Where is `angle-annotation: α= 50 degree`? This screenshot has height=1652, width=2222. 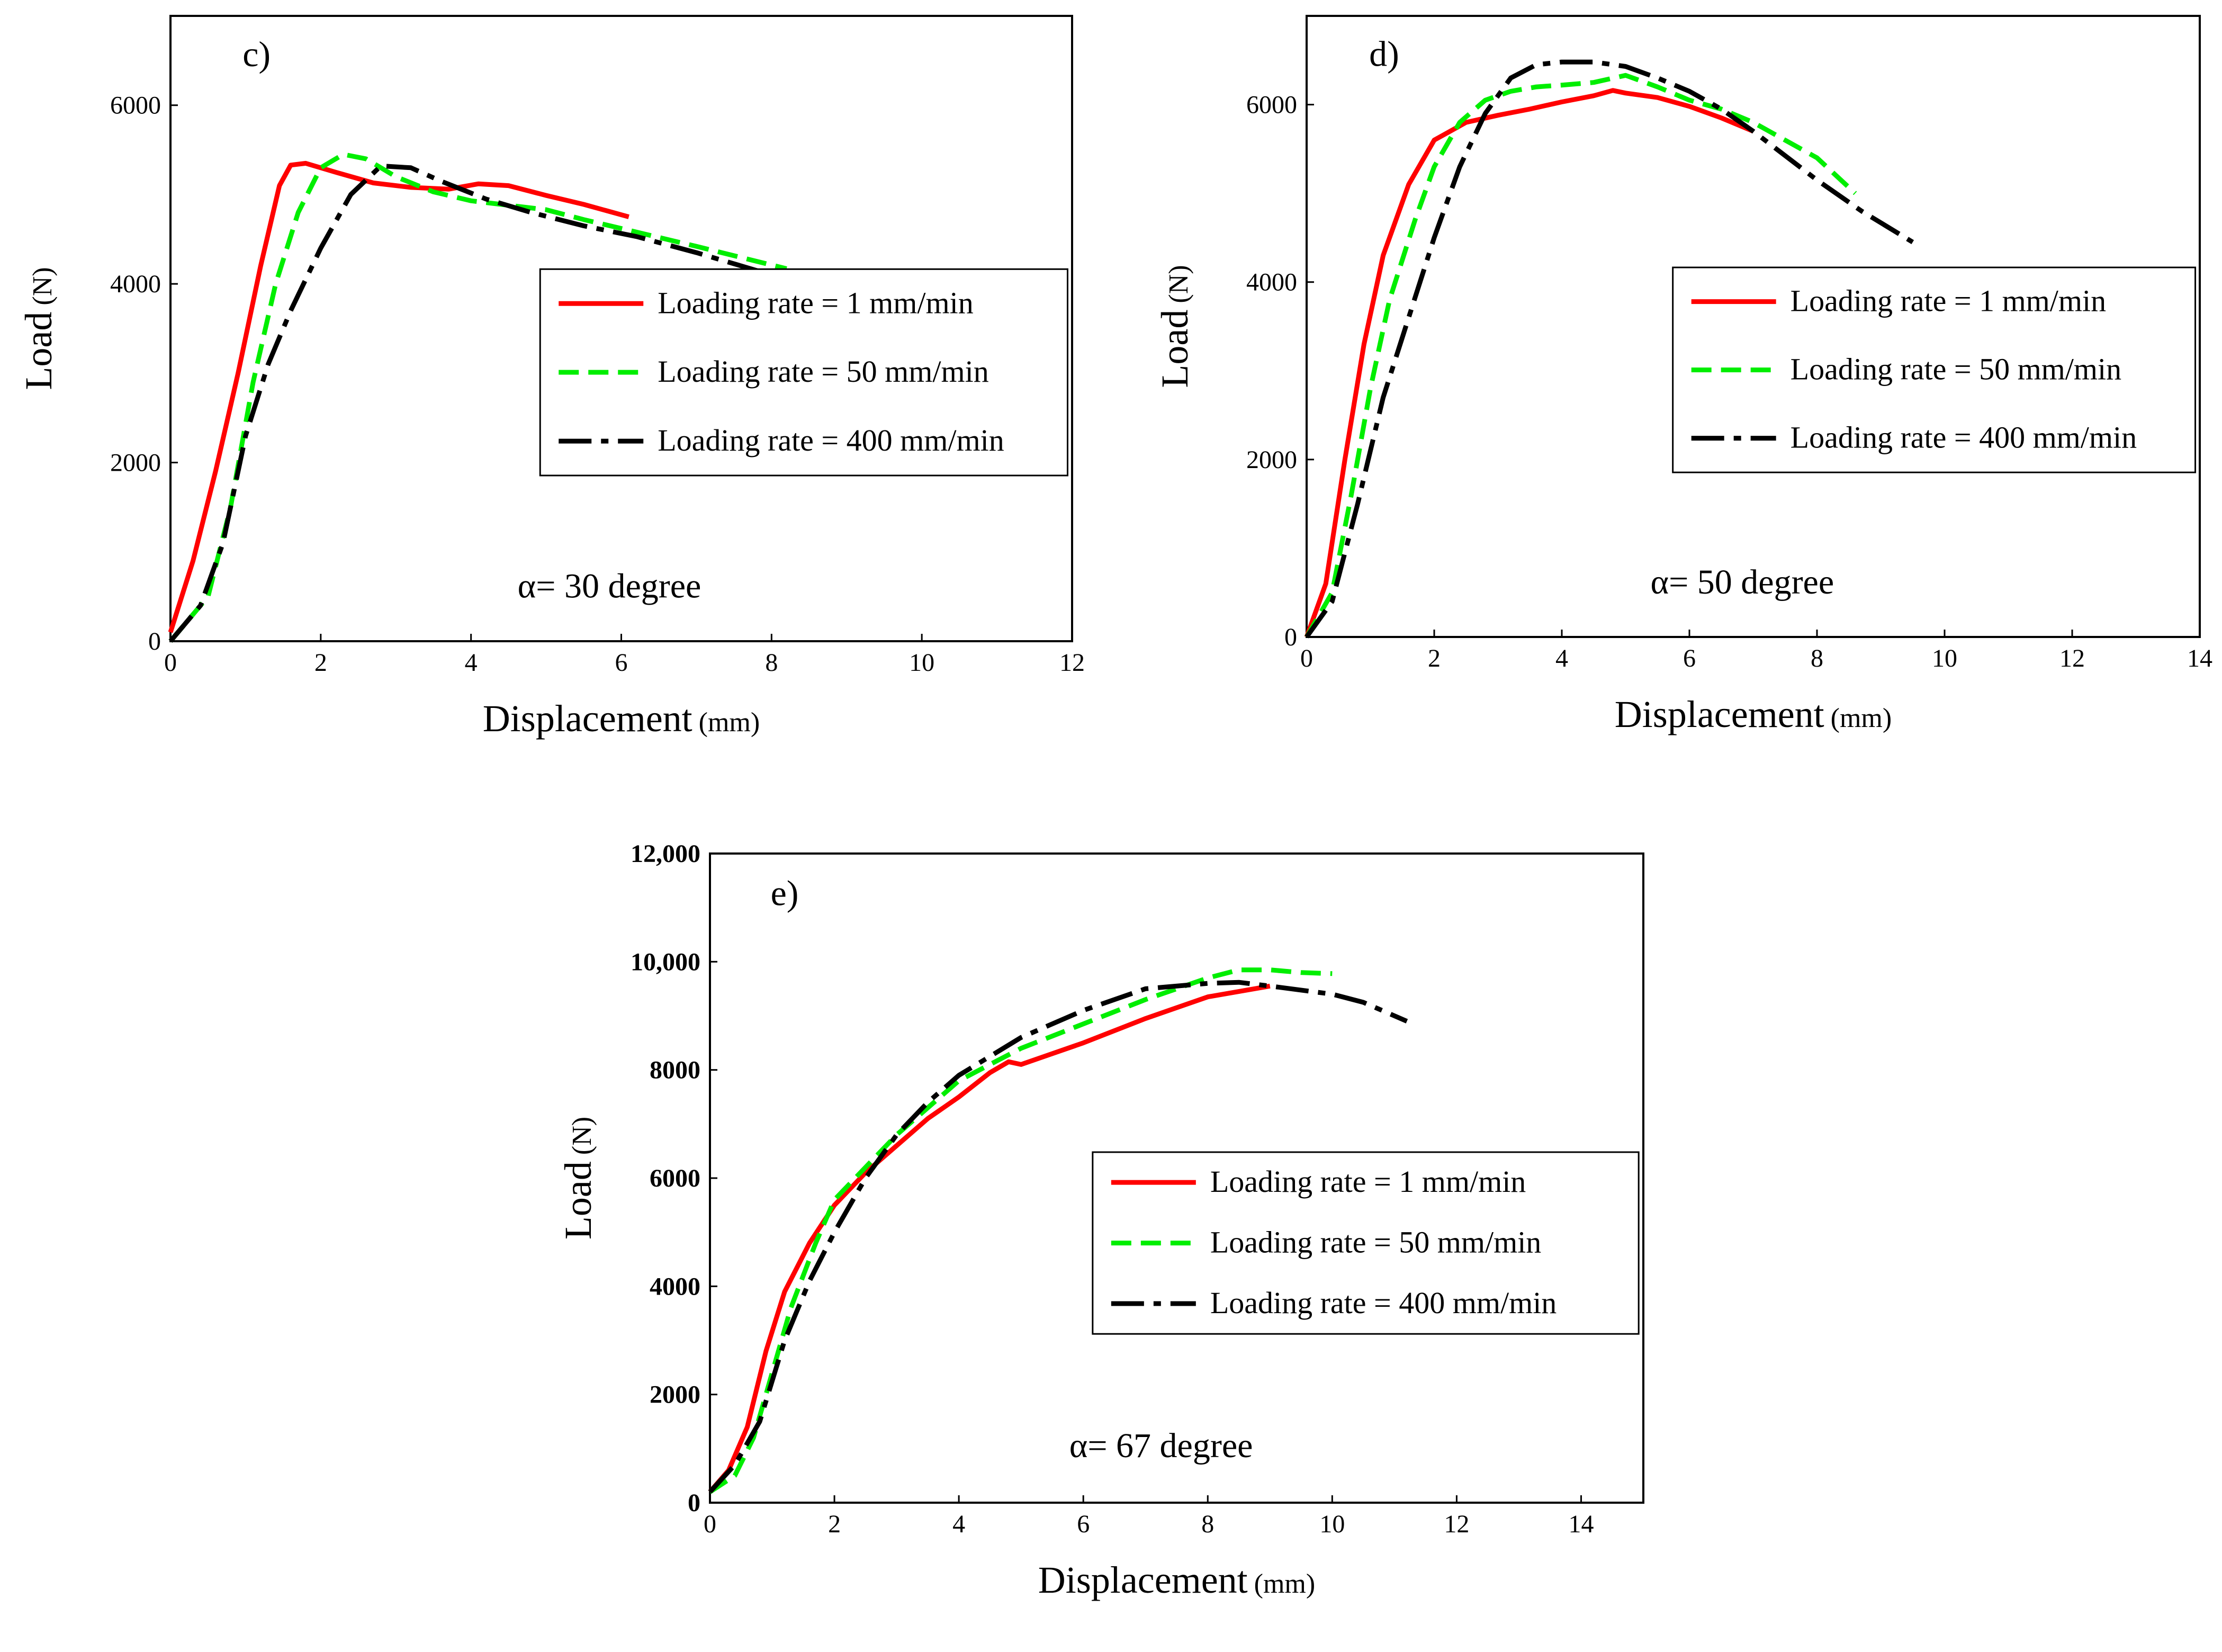 angle-annotation: α= 50 degree is located at coordinates (1742, 582).